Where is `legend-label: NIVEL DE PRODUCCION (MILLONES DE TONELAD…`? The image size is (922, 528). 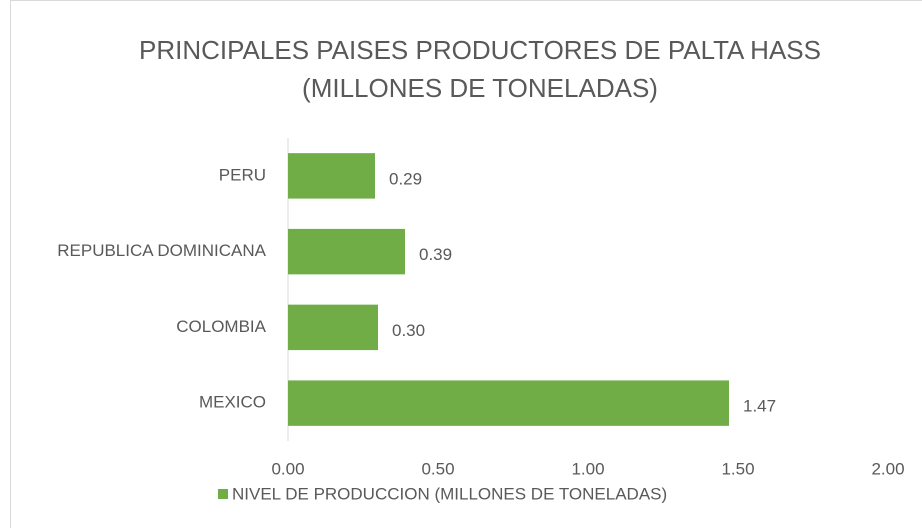 legend-label: NIVEL DE PRODUCCION (MILLONES DE TONELAD… is located at coordinates (449, 493).